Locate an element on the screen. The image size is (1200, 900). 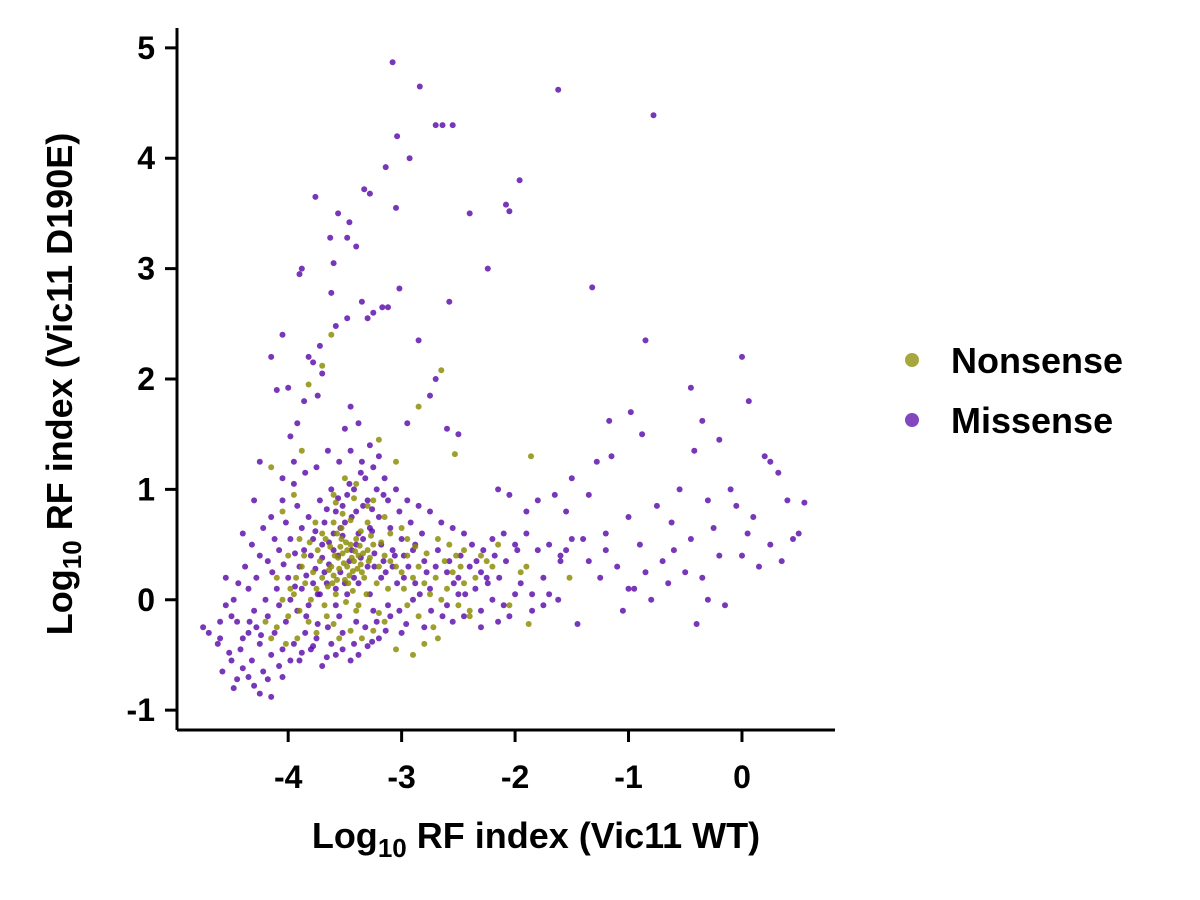
y-tick-label: 0 is located at coordinates (146, 600).